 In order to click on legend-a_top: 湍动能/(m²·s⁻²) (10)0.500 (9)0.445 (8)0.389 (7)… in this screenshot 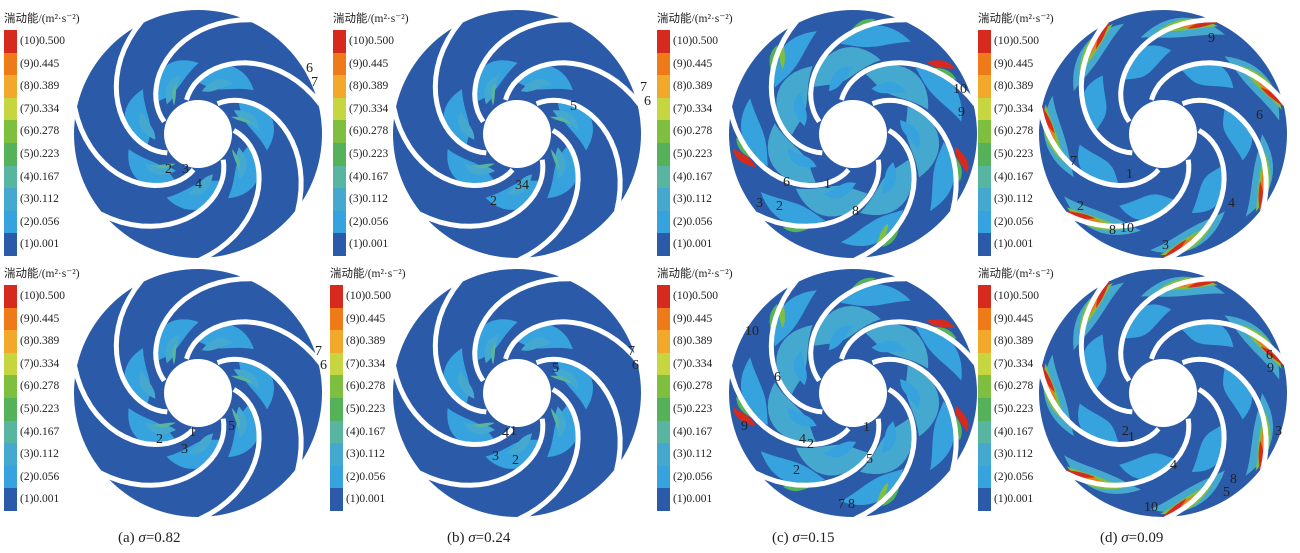, I will do `click(43, 133)`.